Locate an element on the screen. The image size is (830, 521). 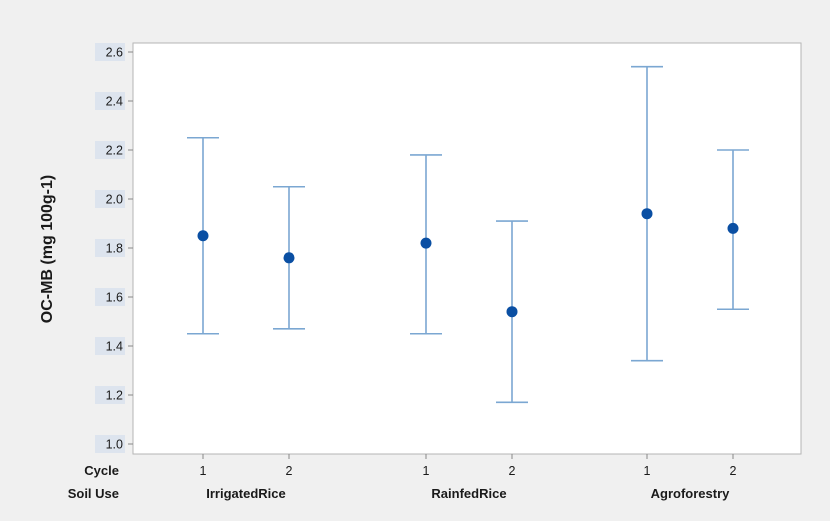
y-tick-label: 2.2 is located at coordinates (114, 151).